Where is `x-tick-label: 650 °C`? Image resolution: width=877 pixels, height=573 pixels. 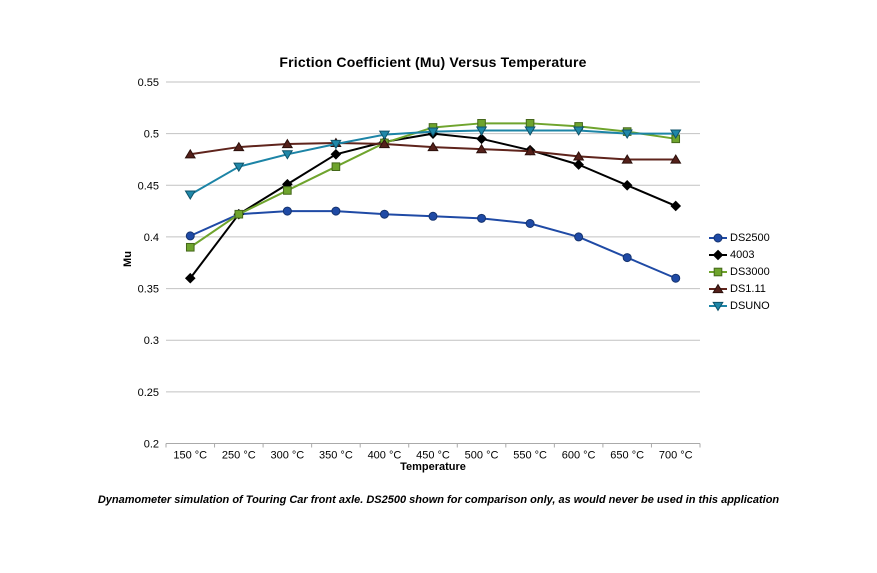
x-tick-label: 650 °C is located at coordinates (627, 456).